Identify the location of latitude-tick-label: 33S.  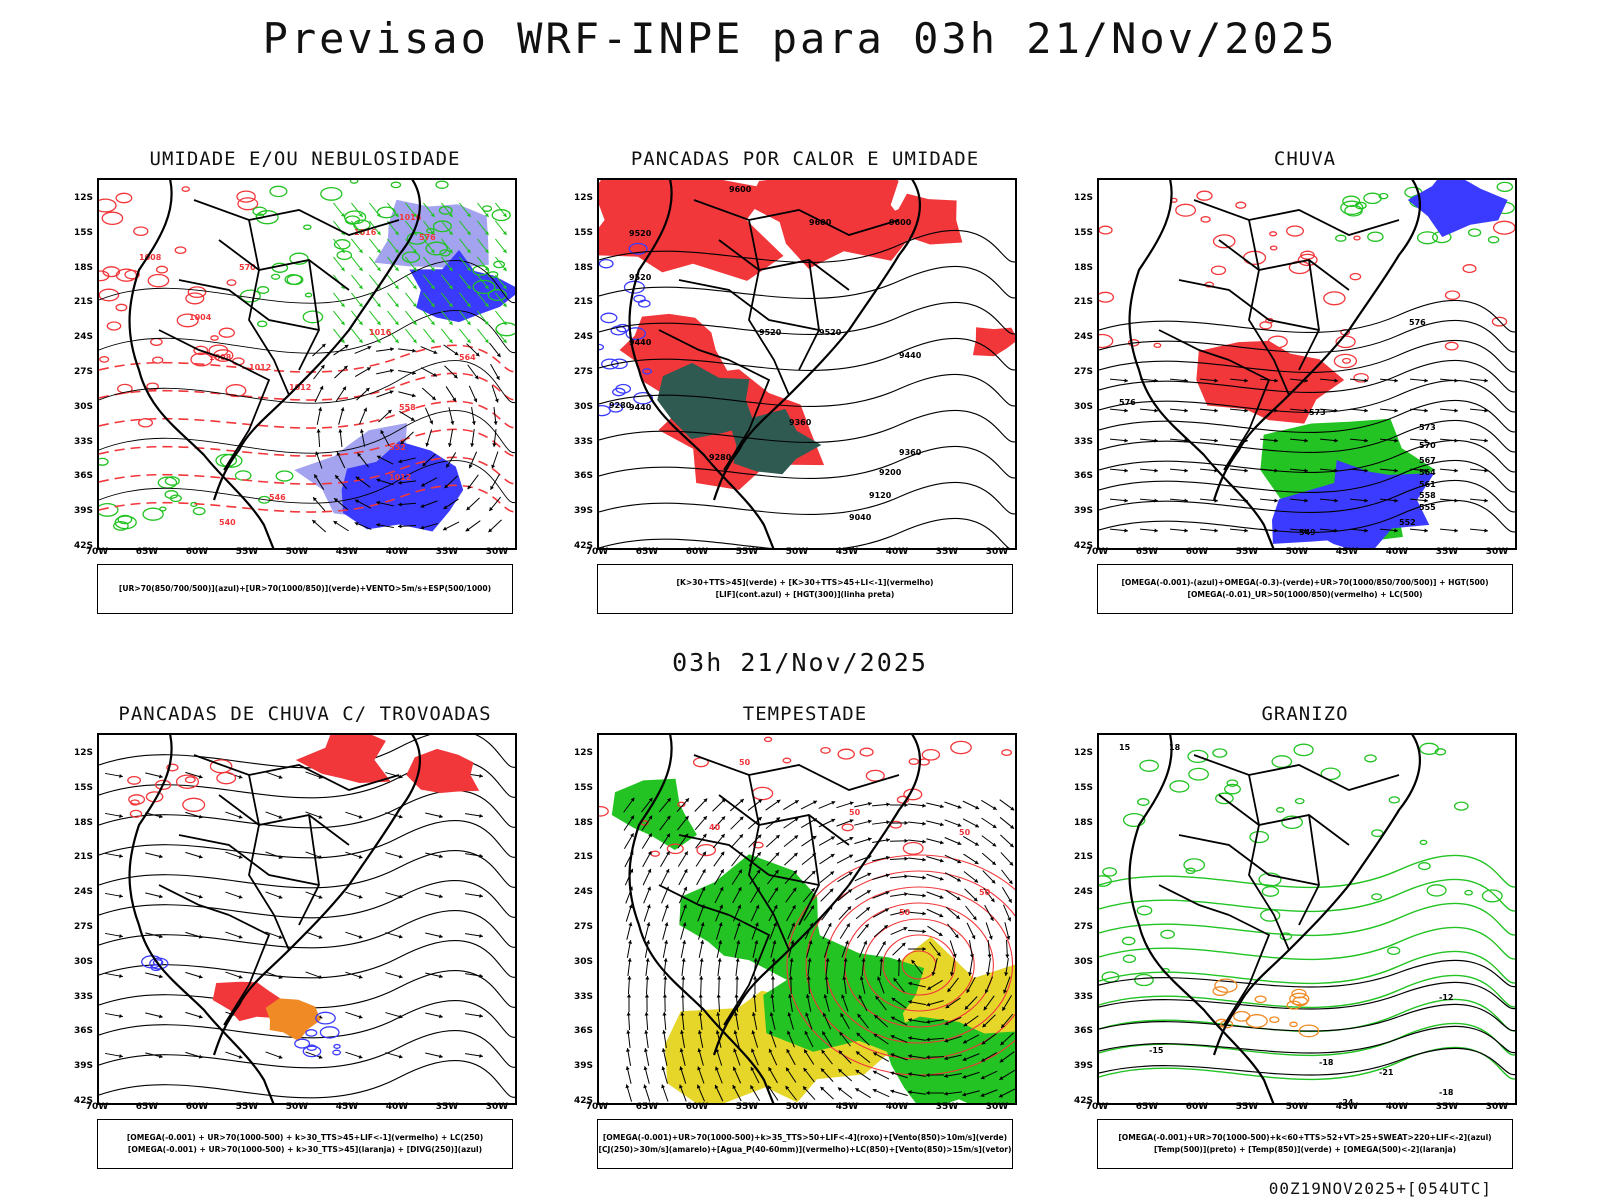
(83, 996).